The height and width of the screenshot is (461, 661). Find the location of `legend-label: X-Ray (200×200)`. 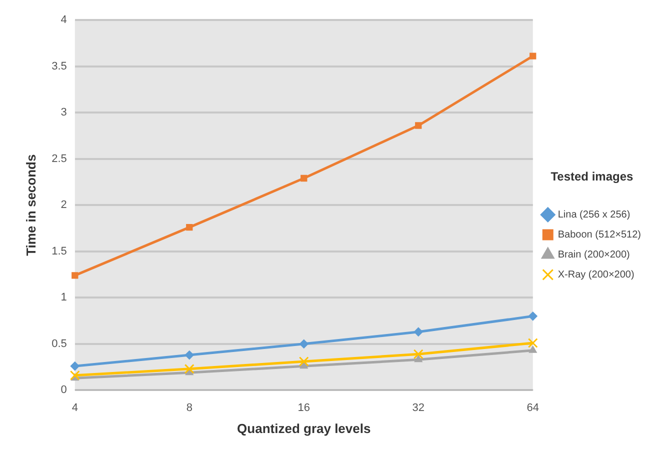

legend-label: X-Ray (200×200) is located at coordinates (596, 274).